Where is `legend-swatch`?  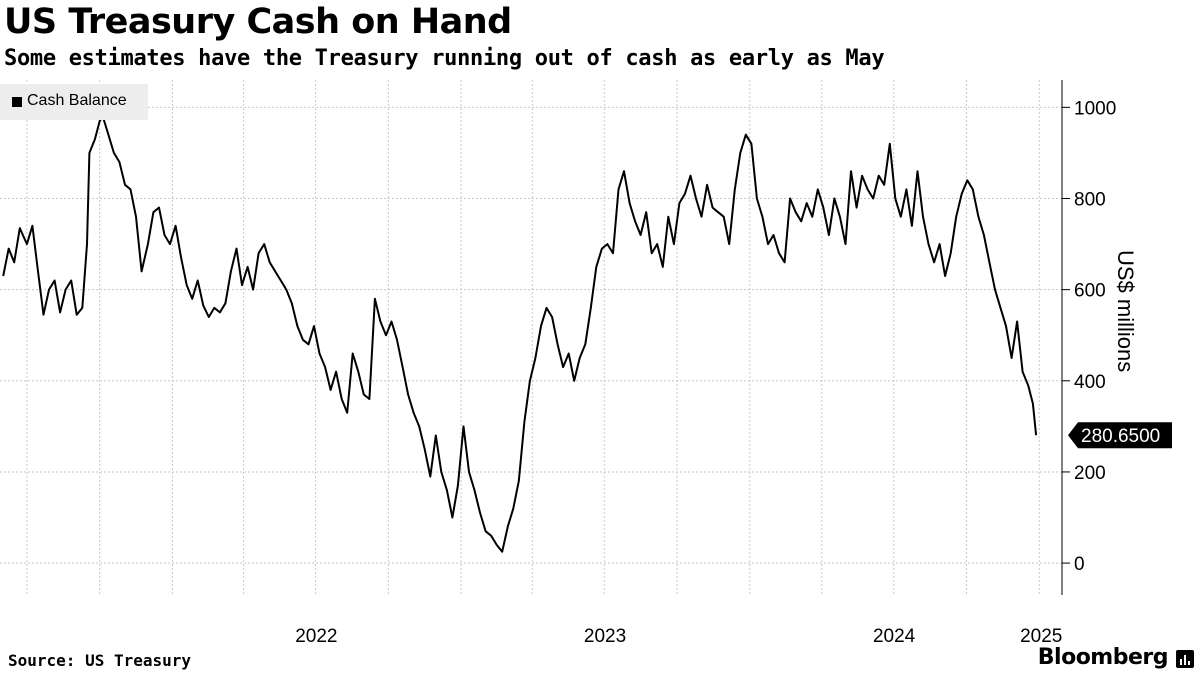
legend-swatch is located at coordinates (17, 102).